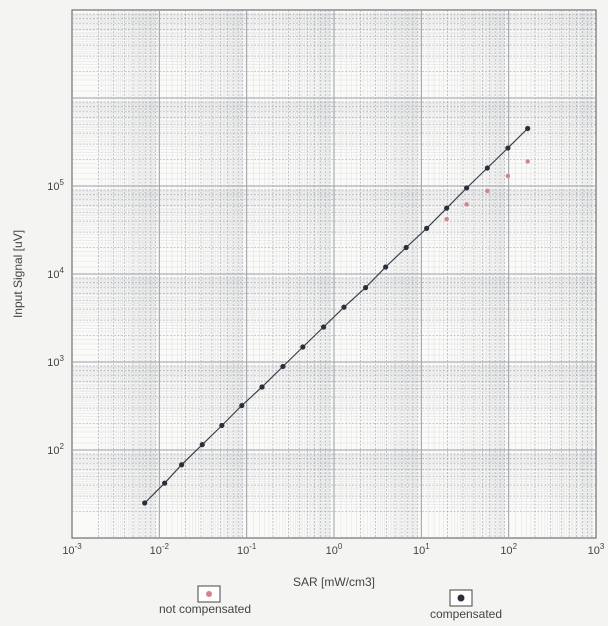 The width and height of the screenshot is (608, 626). What do you see at coordinates (160, 549) in the screenshot?
I see `x-tick-label: 10⁻²` at bounding box center [160, 549].